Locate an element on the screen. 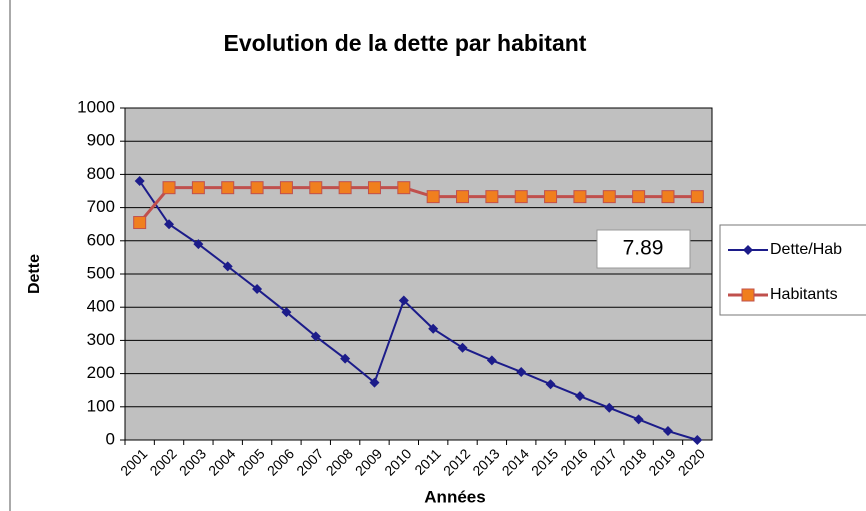  x-tick-label: 2004 is located at coordinates (221, 461).